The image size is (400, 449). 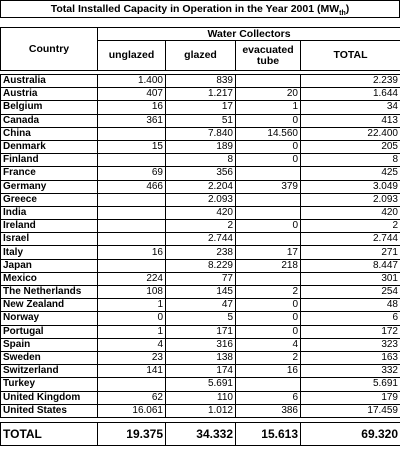 I want to click on value-cell: 420, so click(x=350, y=213).